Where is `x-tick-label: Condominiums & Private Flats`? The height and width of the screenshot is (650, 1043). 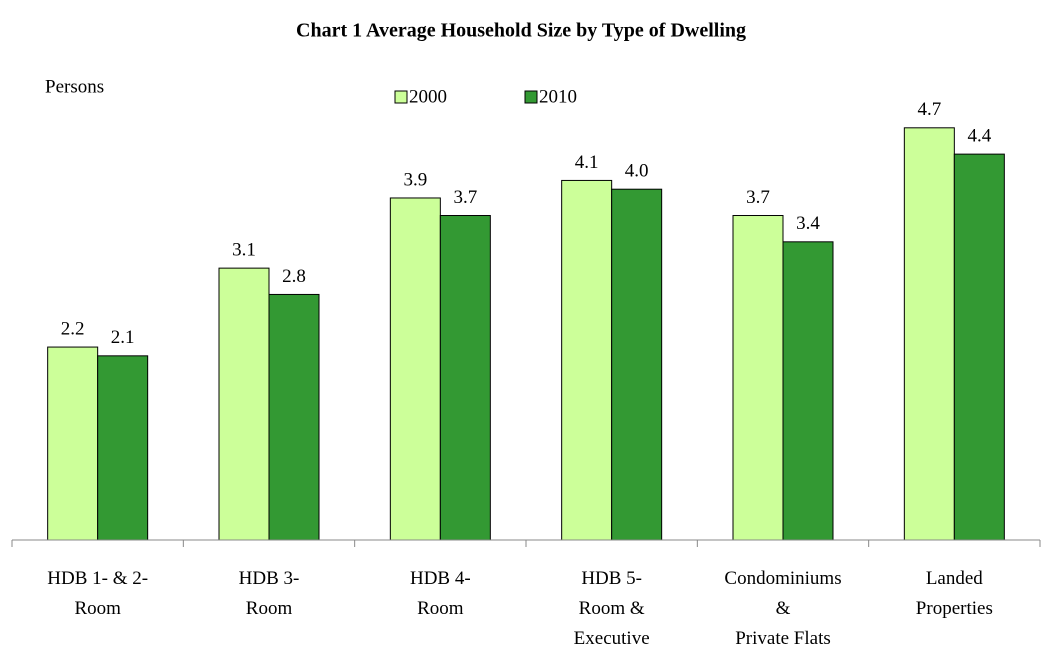
x-tick-label: Condominiums & Private Flats is located at coordinates (782, 608).